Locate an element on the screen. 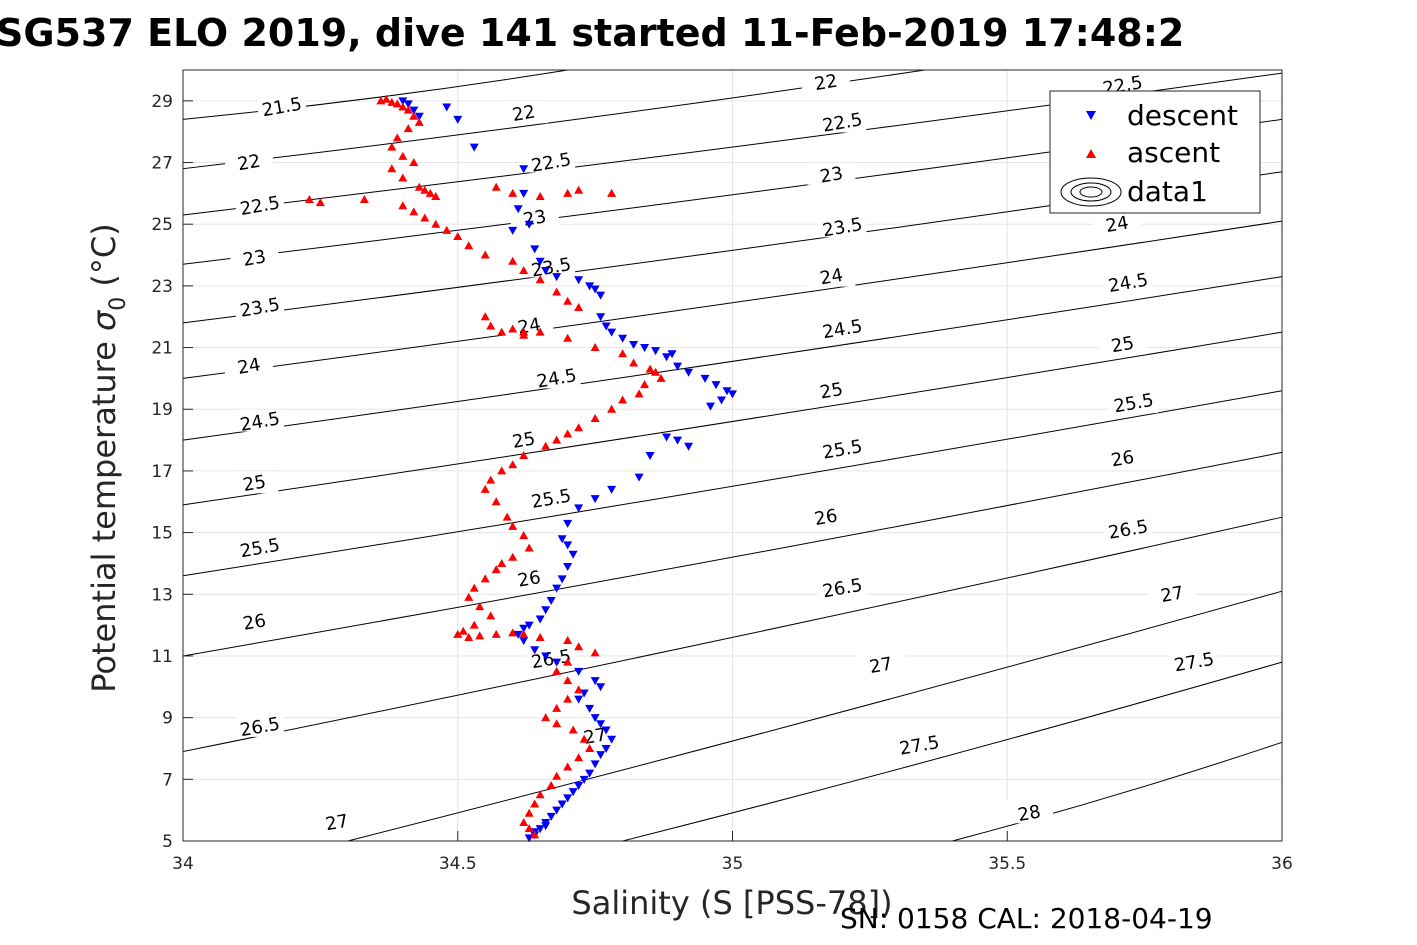  contour-label: 27 is located at coordinates (337, 823).